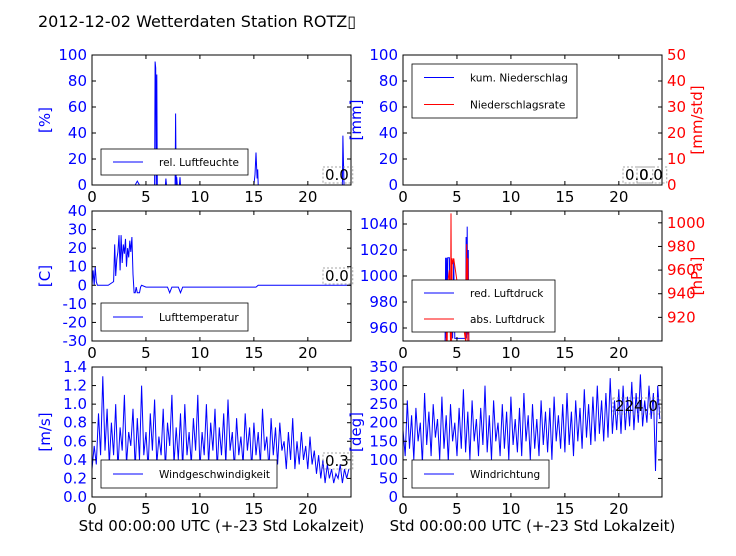 The width and height of the screenshot is (736, 556). I want to click on humidity-value-box-frame, so click(338, 175).